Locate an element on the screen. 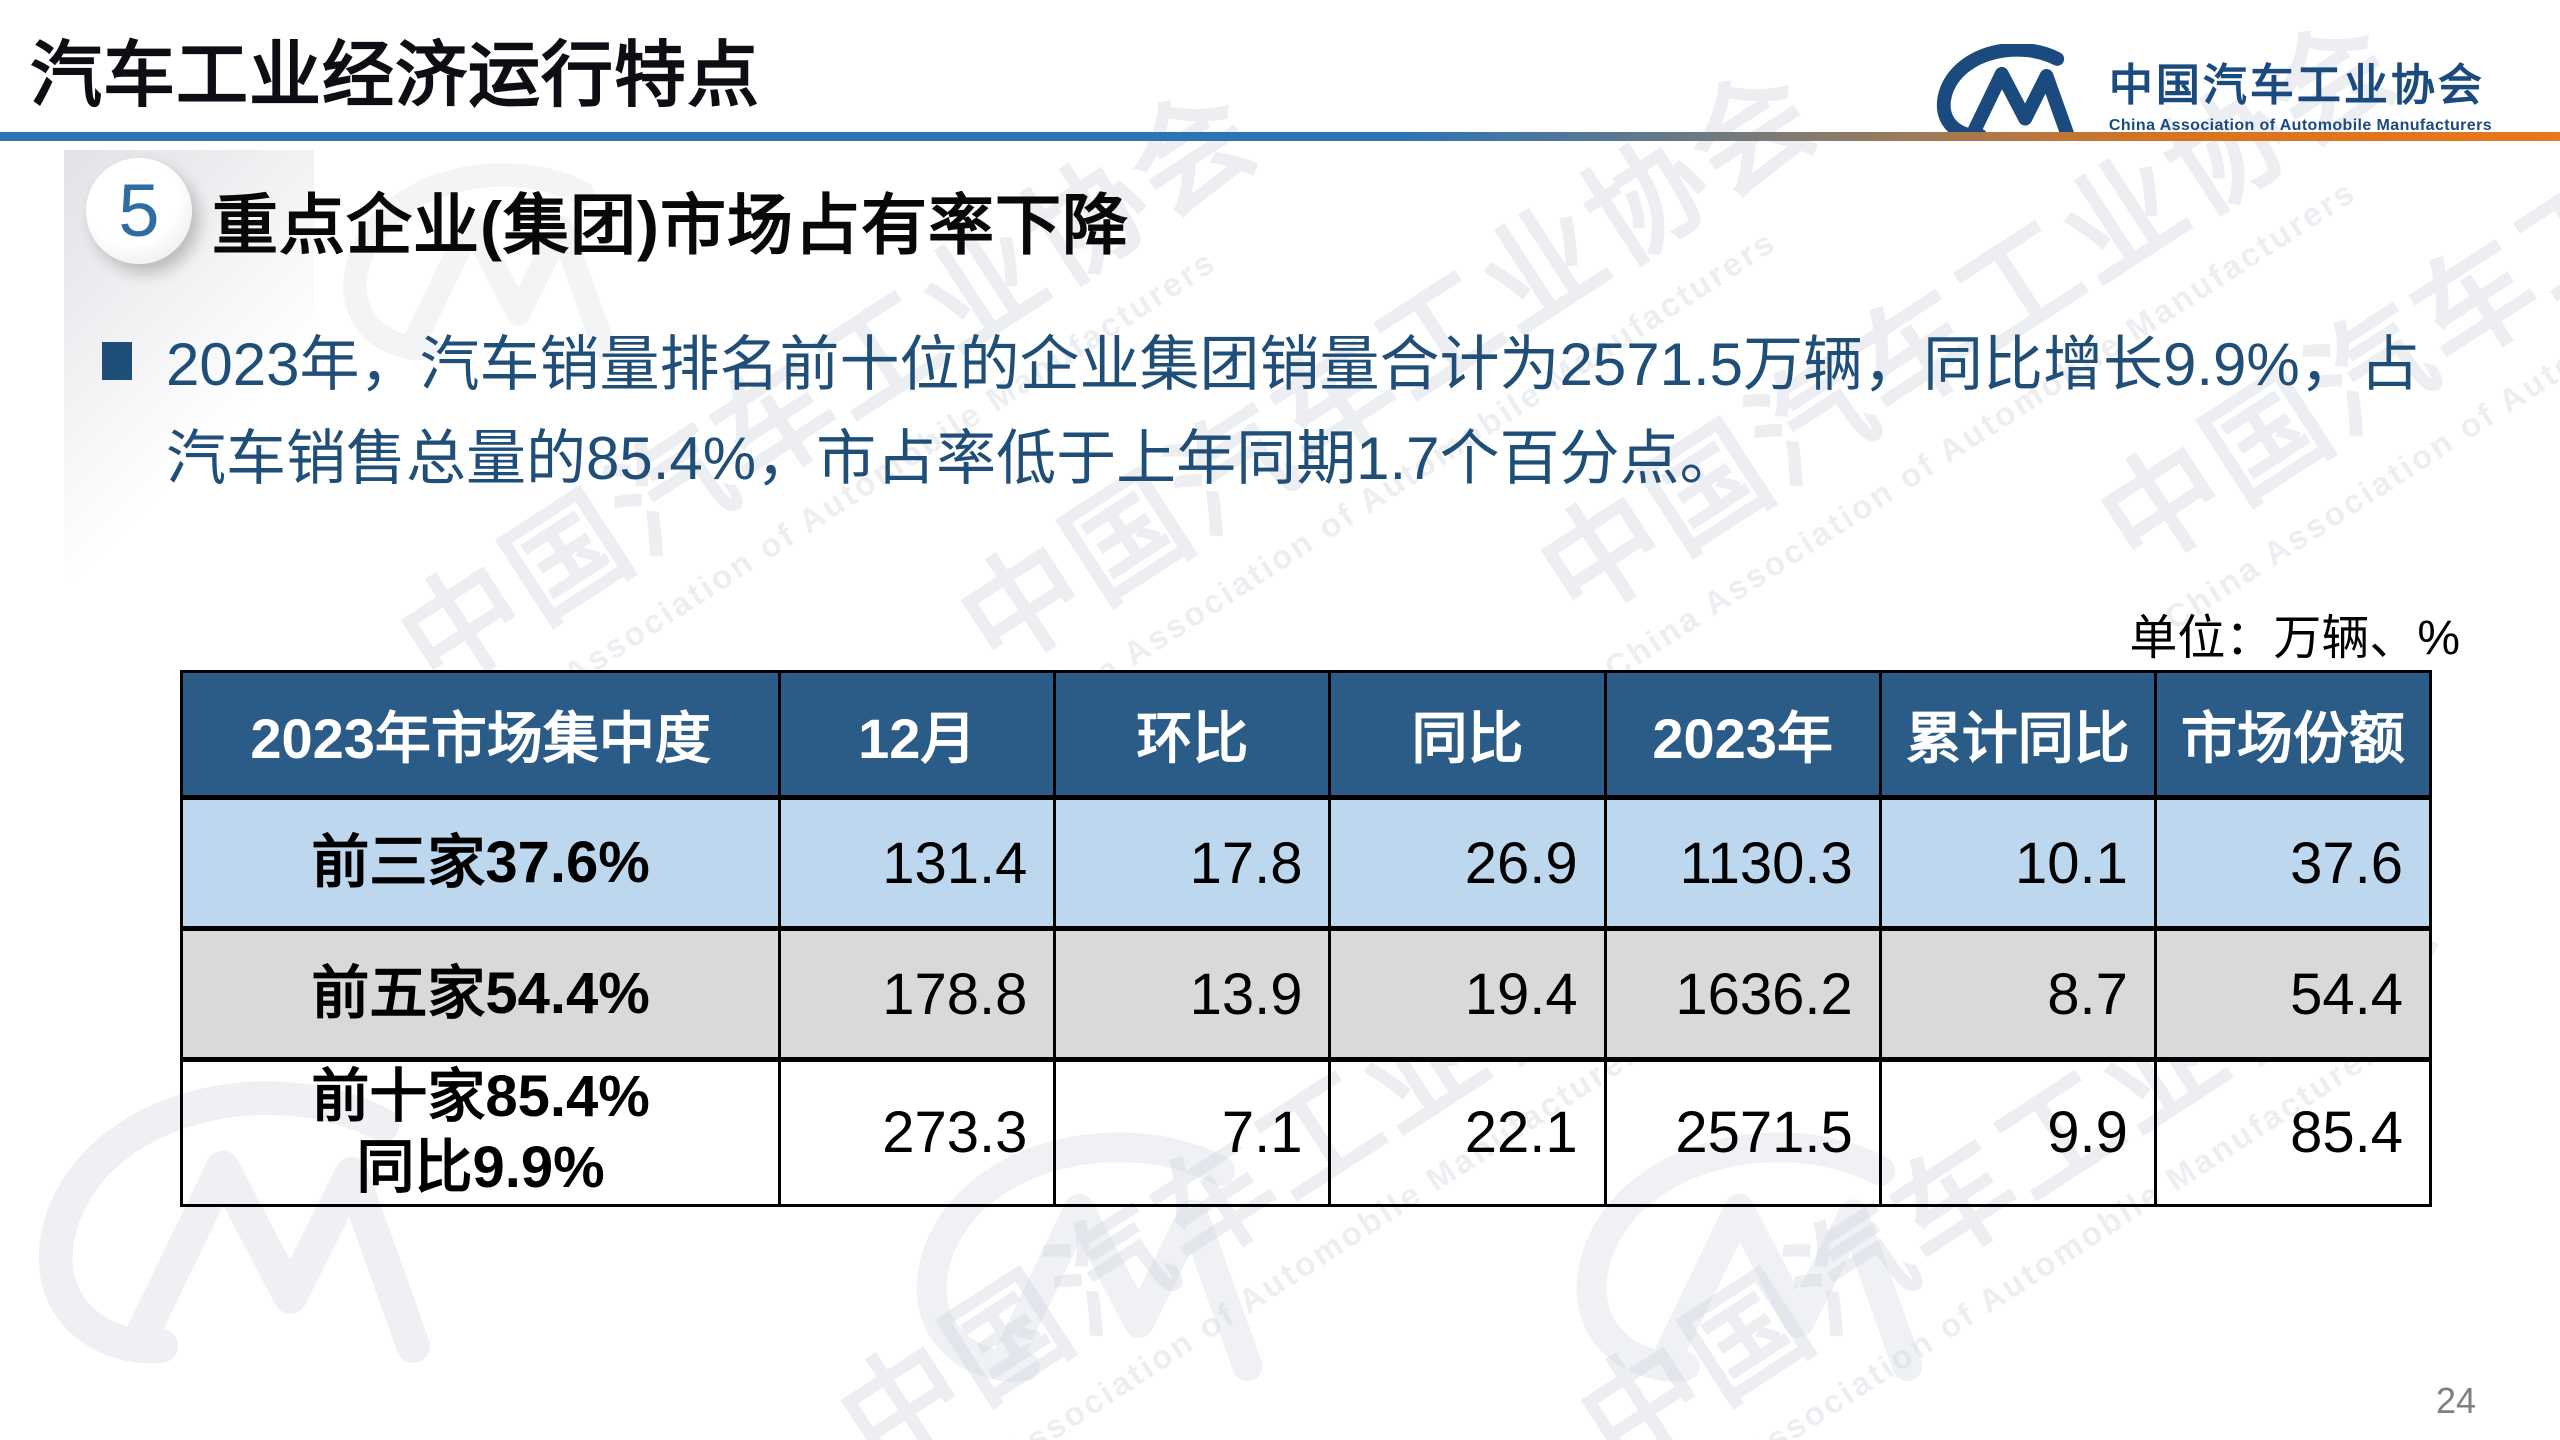  unit-label: 单位：万辆、% is located at coordinates (2294, 638).